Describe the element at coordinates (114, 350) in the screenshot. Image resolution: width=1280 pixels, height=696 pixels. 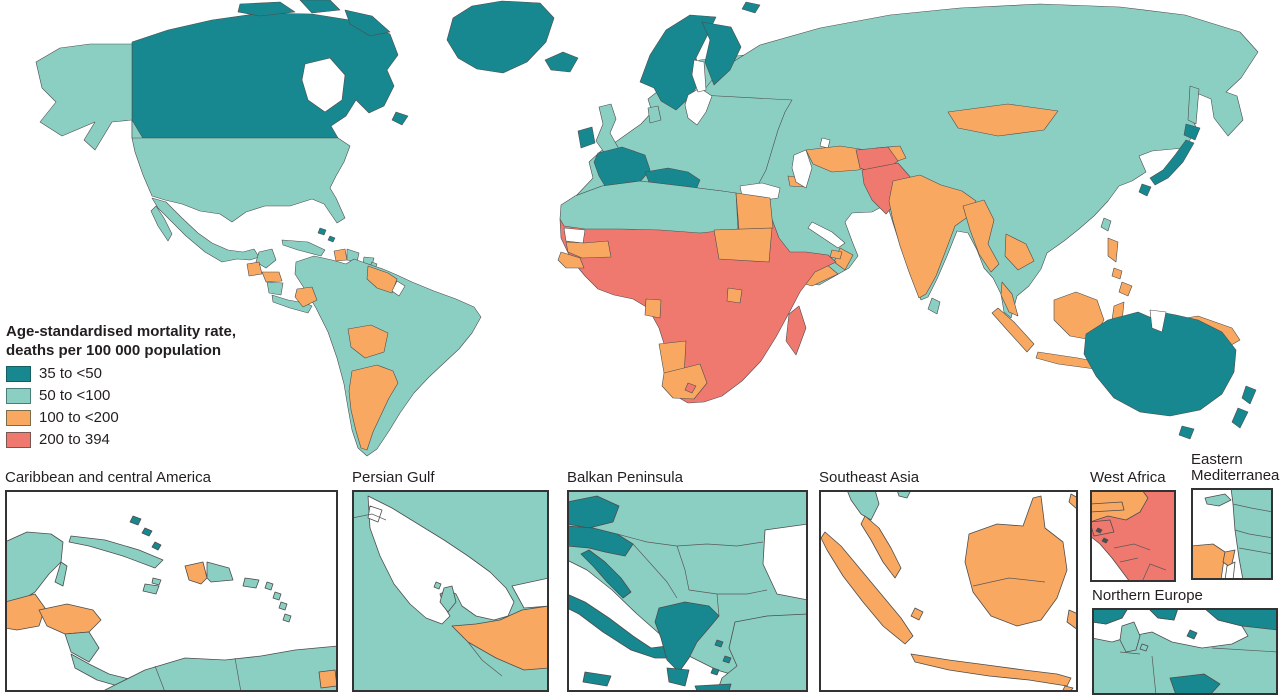
I see `legend-title-line2: deaths per 100 000 population` at that location.